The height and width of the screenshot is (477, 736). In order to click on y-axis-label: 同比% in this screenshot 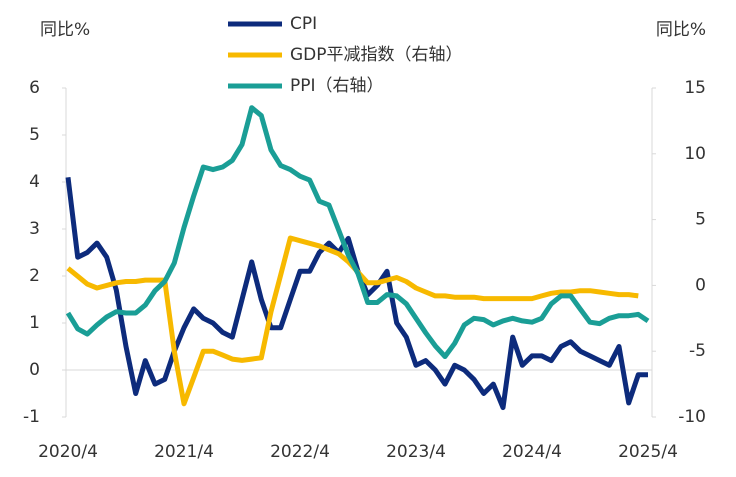, I will do `click(65, 30)`.